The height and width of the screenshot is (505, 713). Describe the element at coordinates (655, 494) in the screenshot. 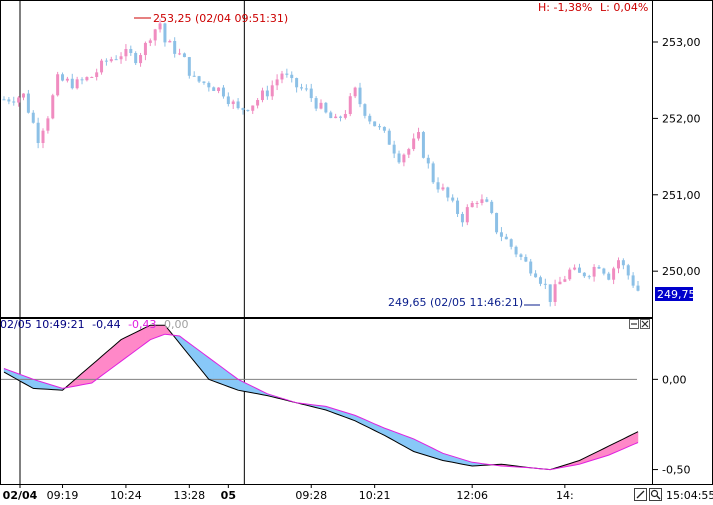

I see `zoom-icon` at that location.